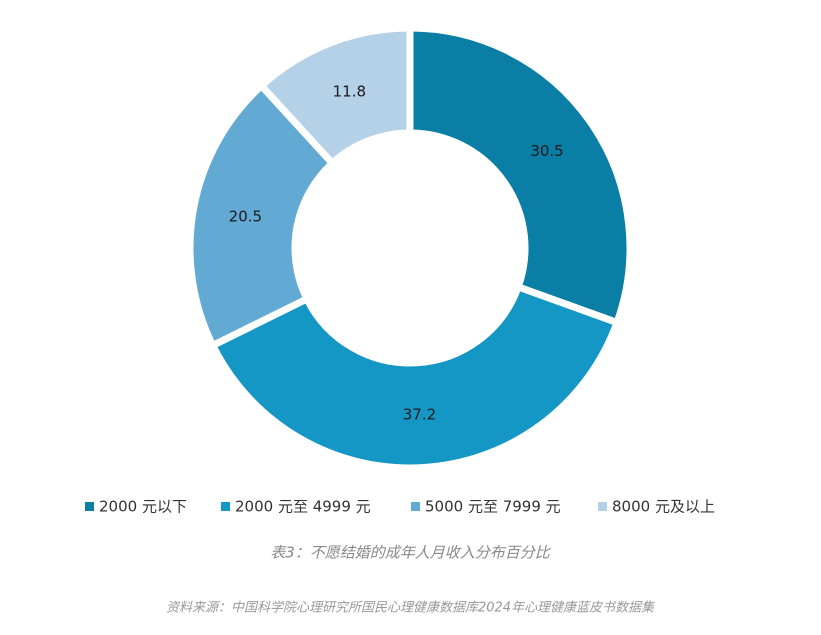 The width and height of the screenshot is (821, 635). Describe the element at coordinates (303, 507) in the screenshot. I see `legend-label: 2000 元至 4999 元` at that location.